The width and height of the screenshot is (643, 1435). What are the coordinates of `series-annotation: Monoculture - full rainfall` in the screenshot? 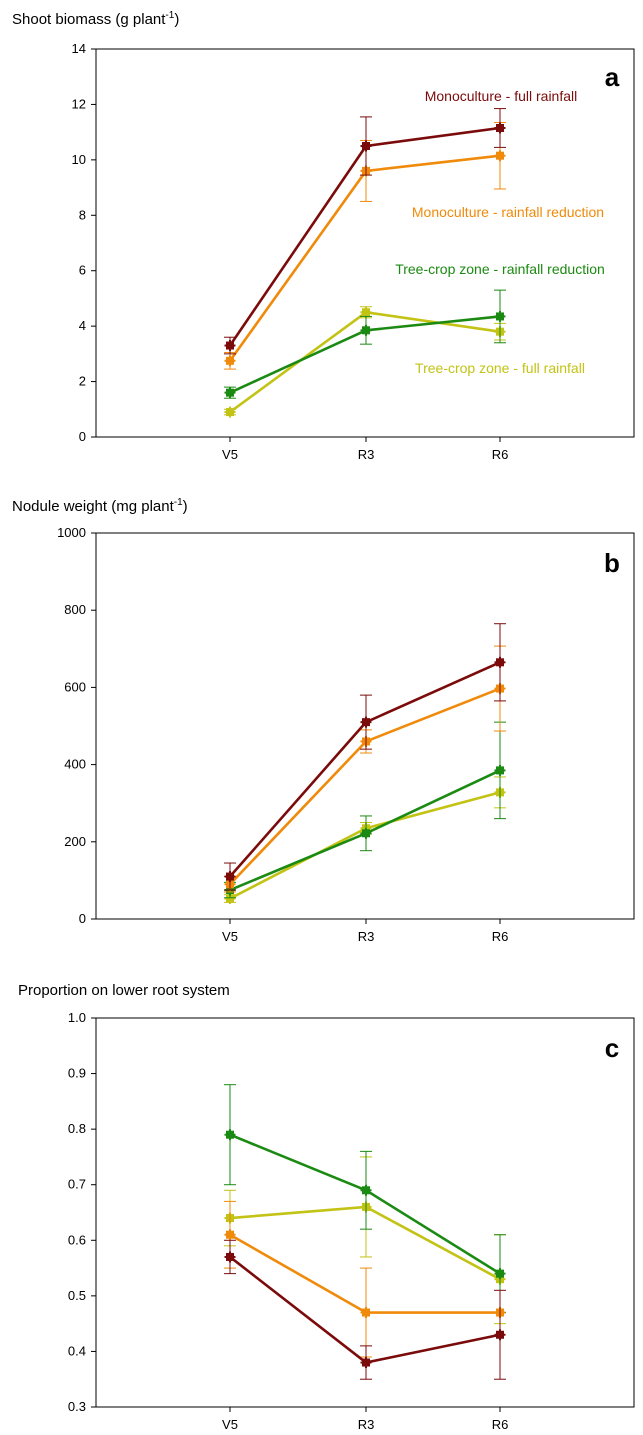 It's located at (501, 96).